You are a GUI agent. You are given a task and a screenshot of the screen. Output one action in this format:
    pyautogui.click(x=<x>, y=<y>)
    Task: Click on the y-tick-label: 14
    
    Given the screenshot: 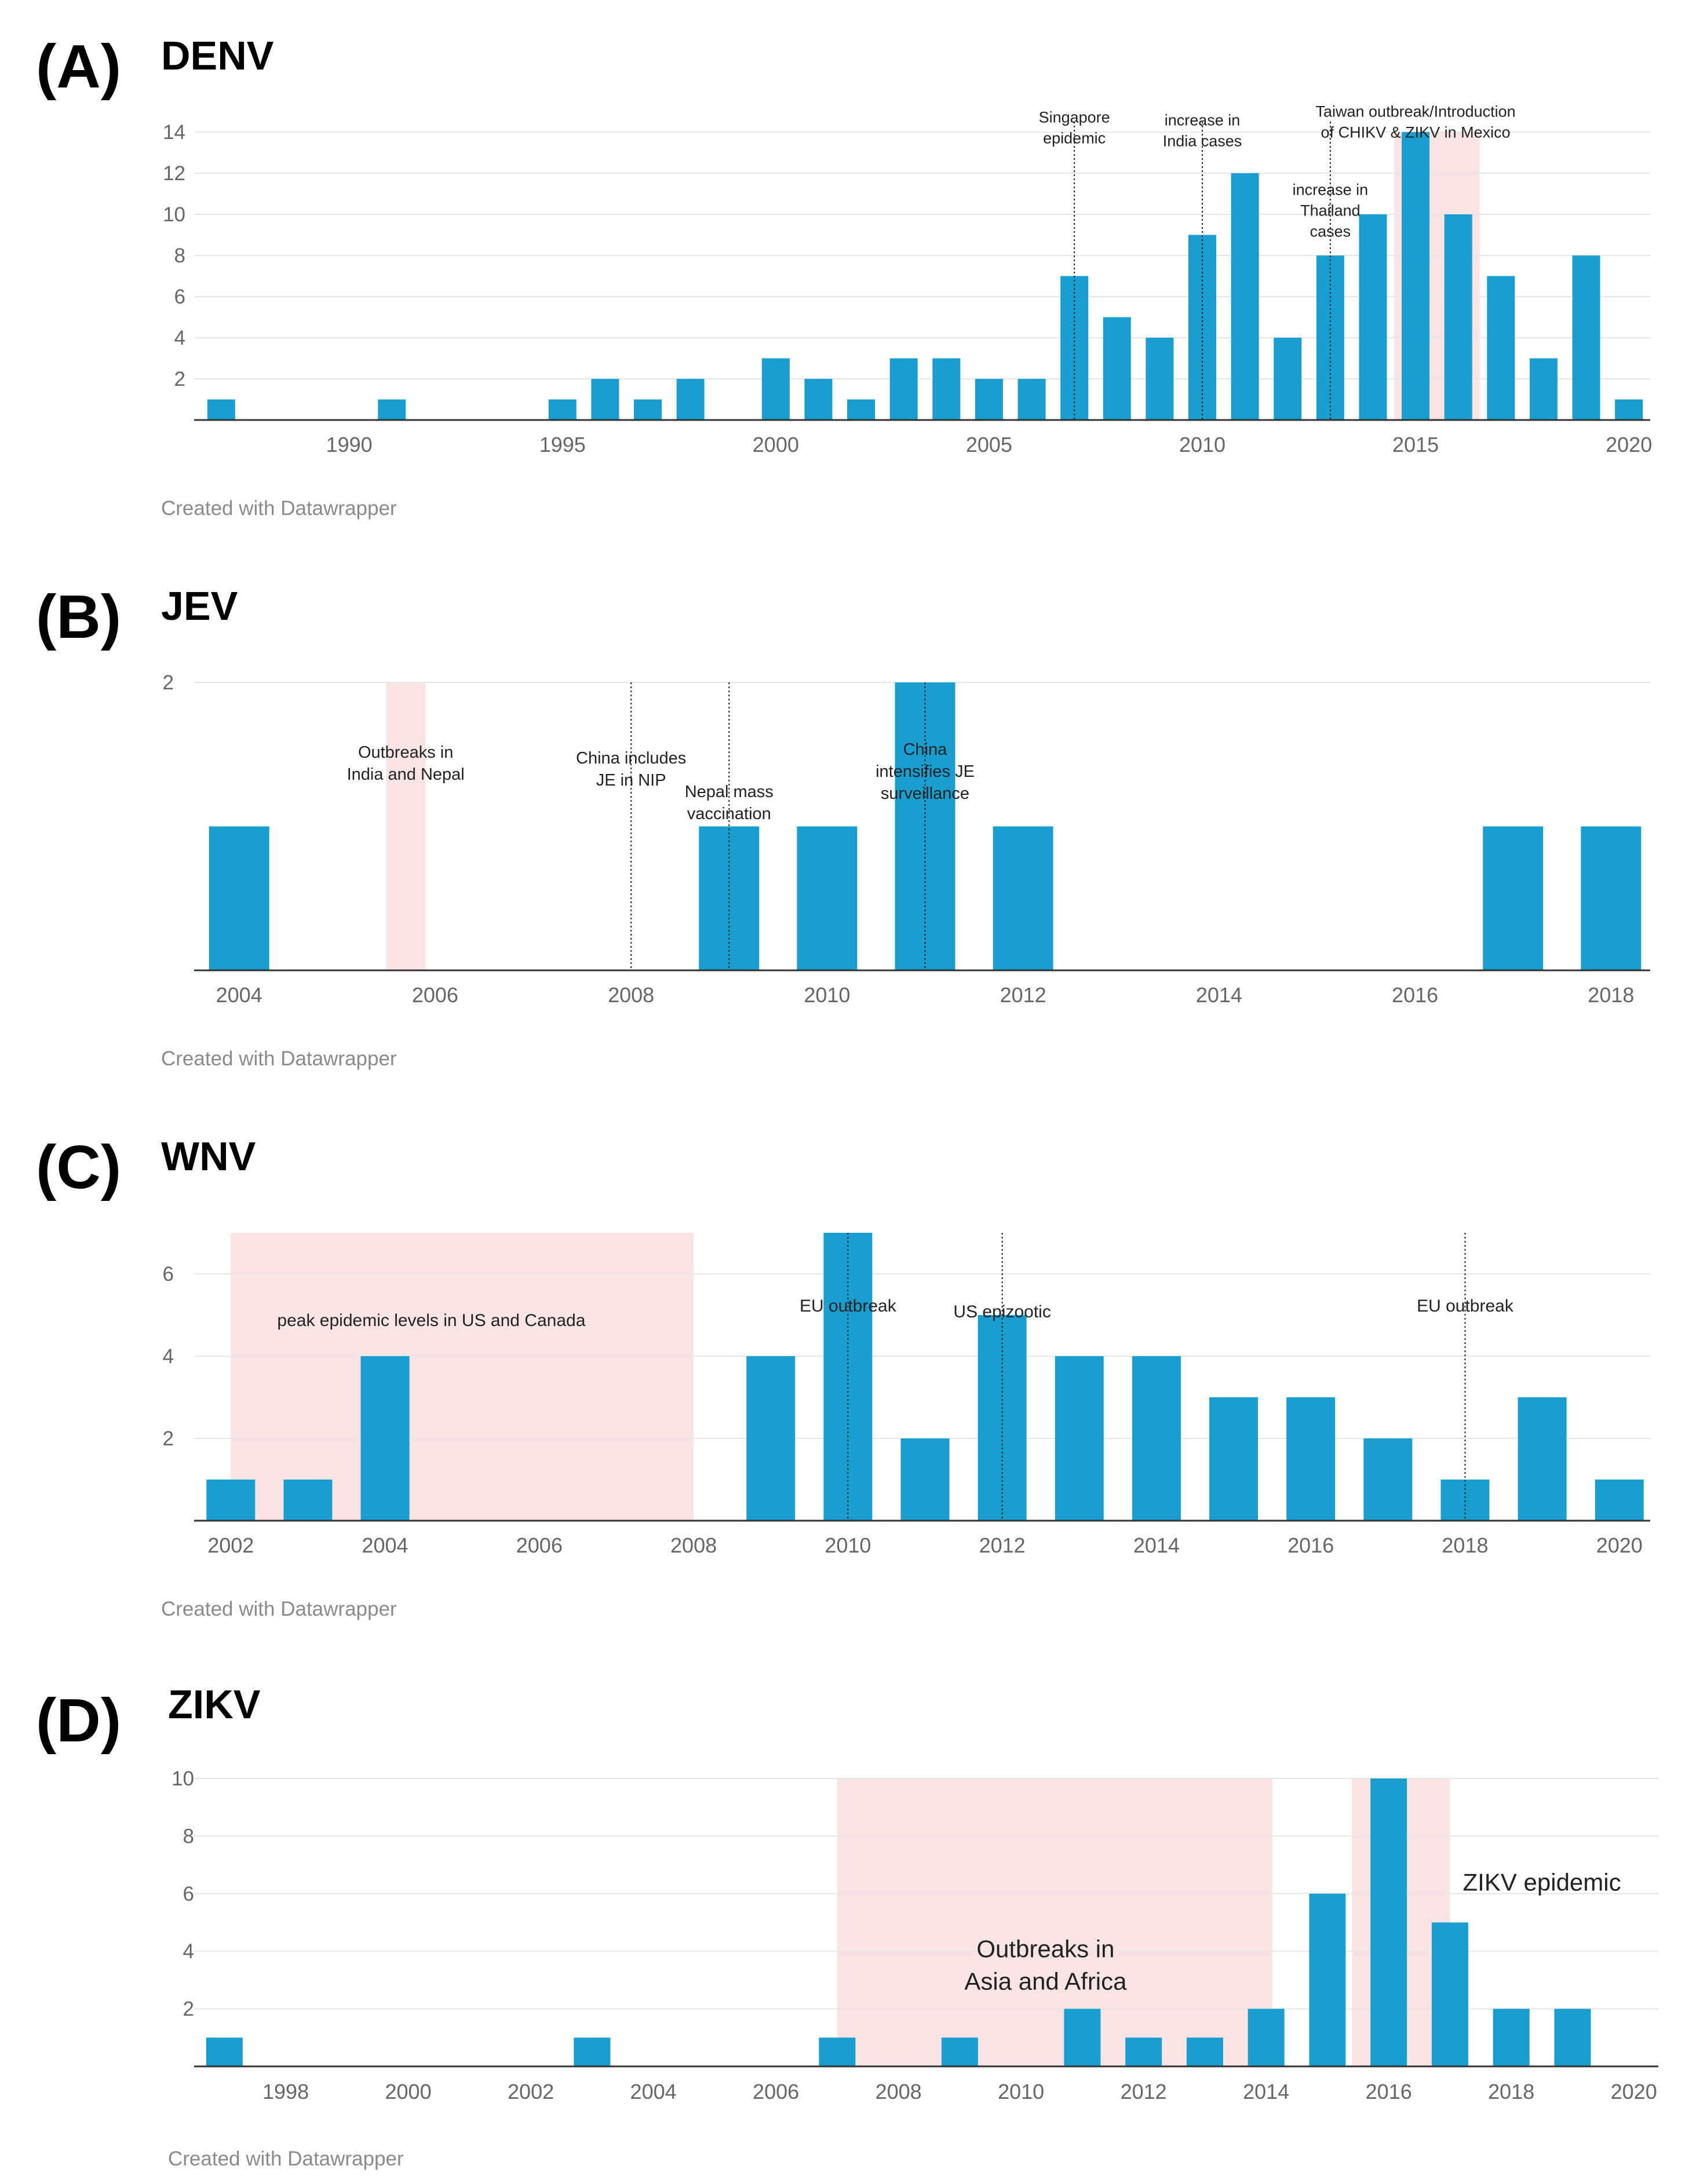 What is the action you would take?
    pyautogui.click(x=174, y=133)
    